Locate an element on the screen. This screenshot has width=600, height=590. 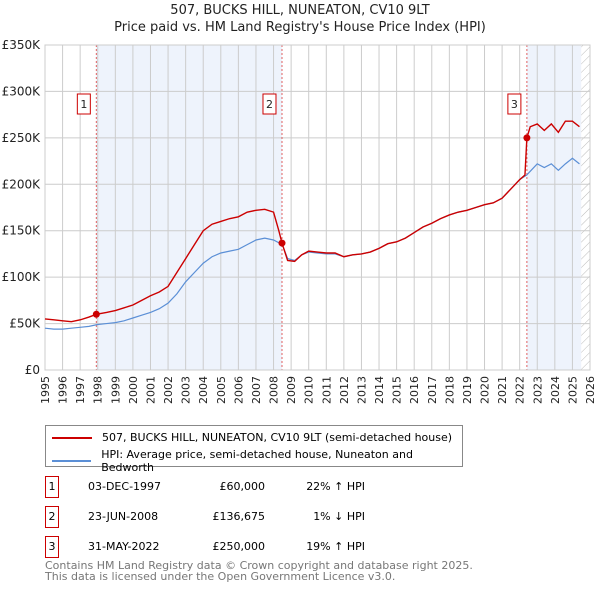
x-tick-label: 2019 is located at coordinates (467, 390).